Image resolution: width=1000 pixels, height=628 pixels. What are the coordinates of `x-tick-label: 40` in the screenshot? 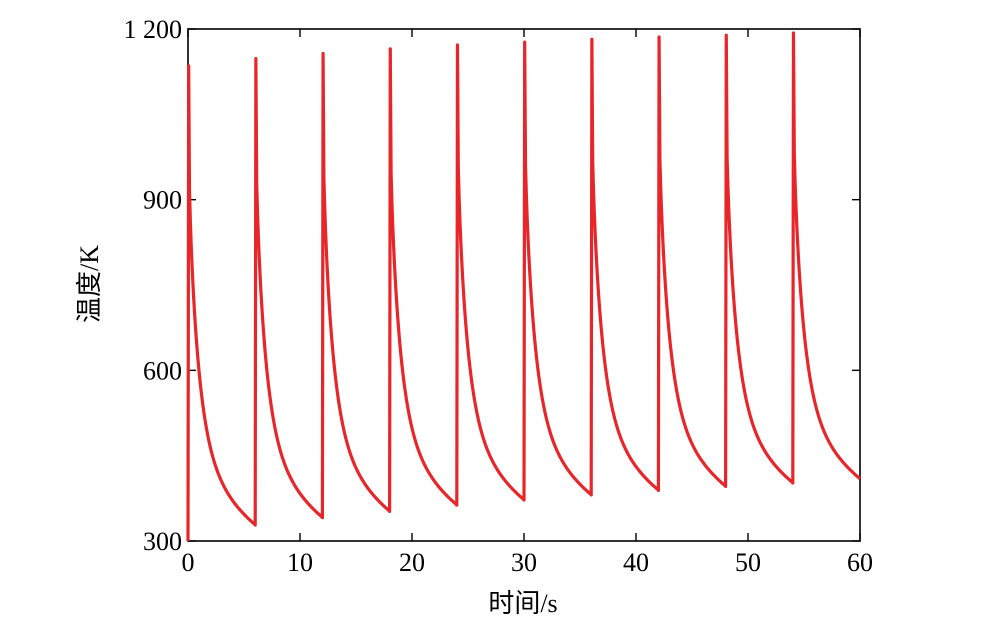 It's located at (636, 562).